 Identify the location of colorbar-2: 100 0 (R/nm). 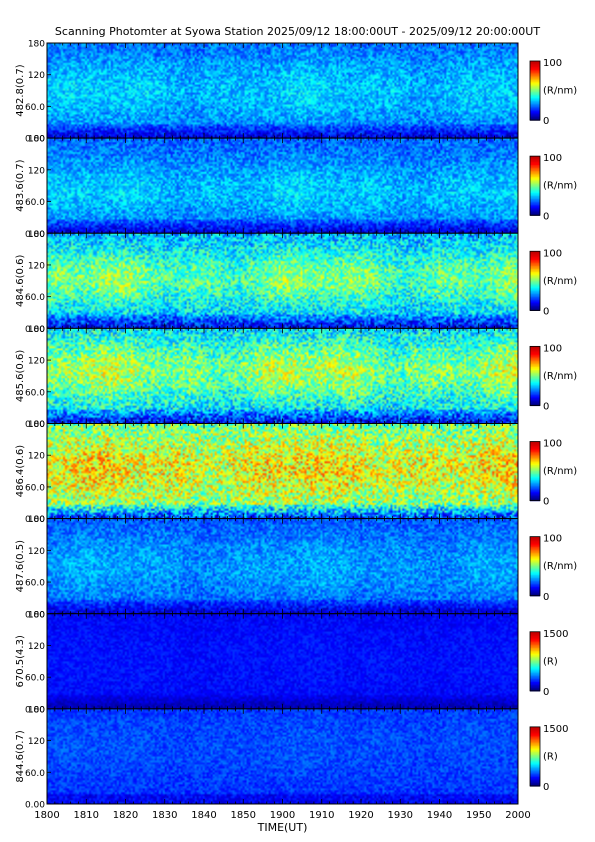
(553, 187).